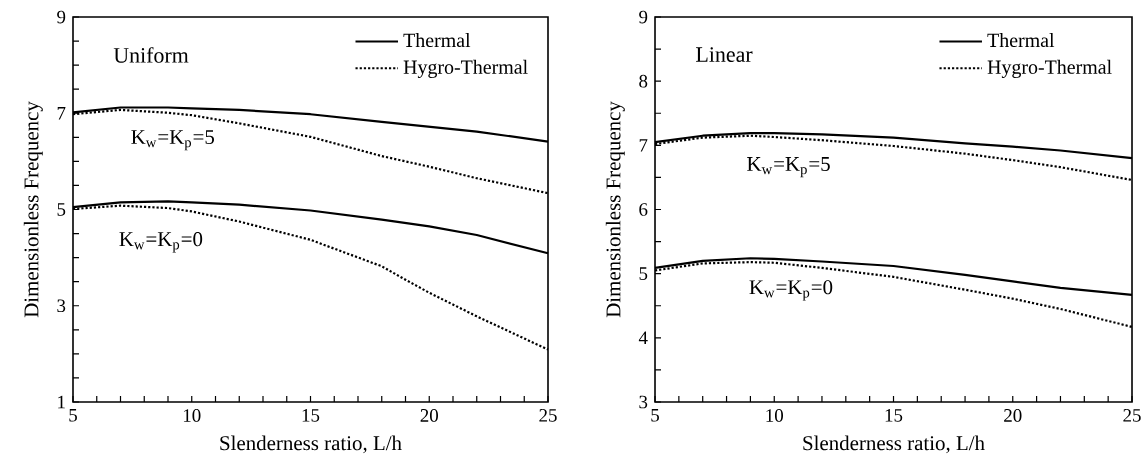 This screenshot has height=467, width=1145. What do you see at coordinates (643, 209) in the screenshot?
I see `y-tick-label: 6` at bounding box center [643, 209].